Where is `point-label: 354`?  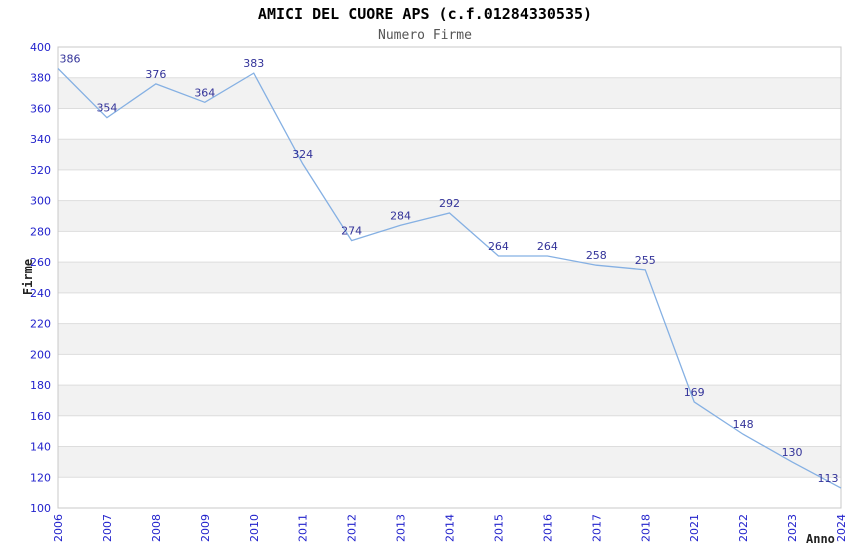
point-label: 354 is located at coordinates (106, 108).